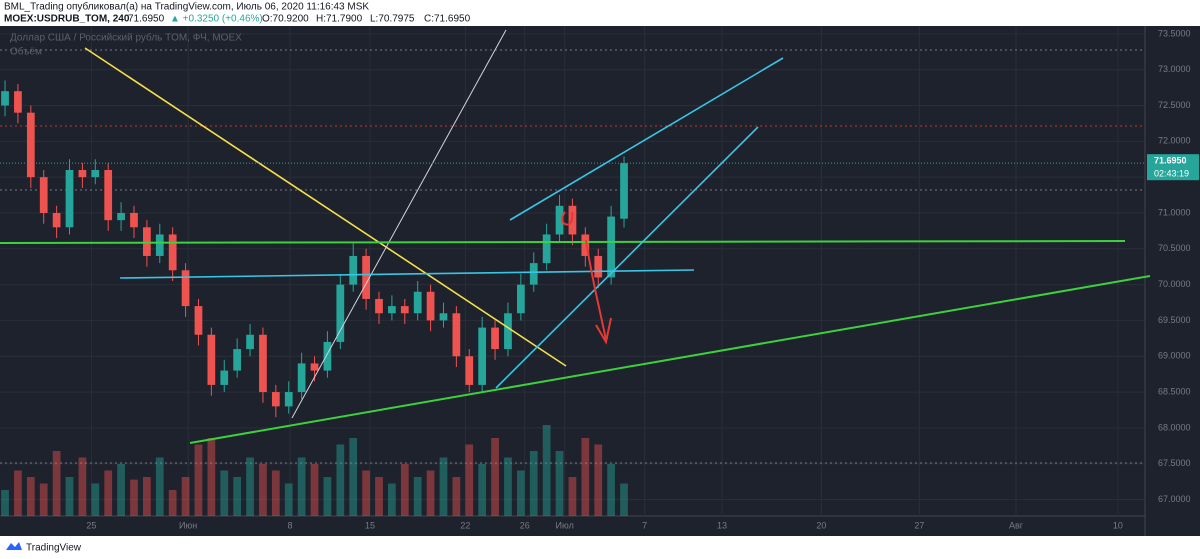 The width and height of the screenshot is (1200, 559). Describe the element at coordinates (314, 470) in the screenshot. I see `volume-pane` at that location.